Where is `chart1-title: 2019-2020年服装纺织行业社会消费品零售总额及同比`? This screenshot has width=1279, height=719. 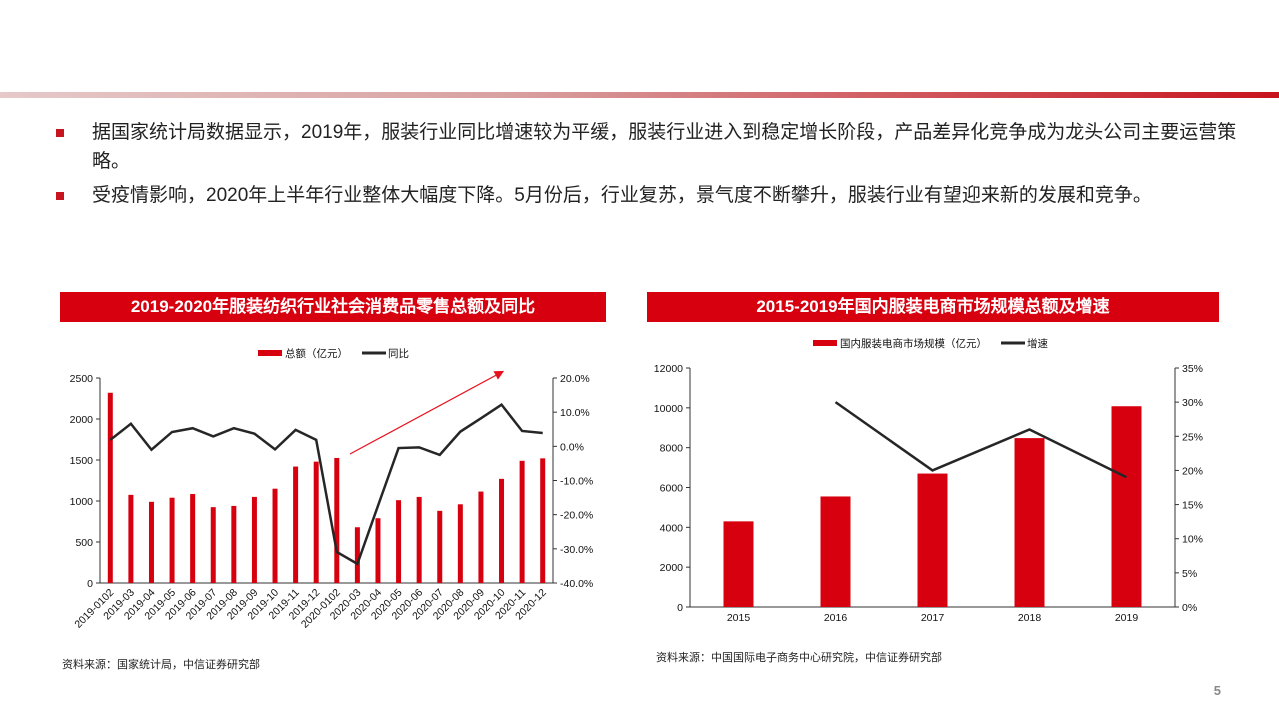 chart1-title: 2019-2020年服装纺织行业社会消费品零售总额及同比 is located at coordinates (333, 307).